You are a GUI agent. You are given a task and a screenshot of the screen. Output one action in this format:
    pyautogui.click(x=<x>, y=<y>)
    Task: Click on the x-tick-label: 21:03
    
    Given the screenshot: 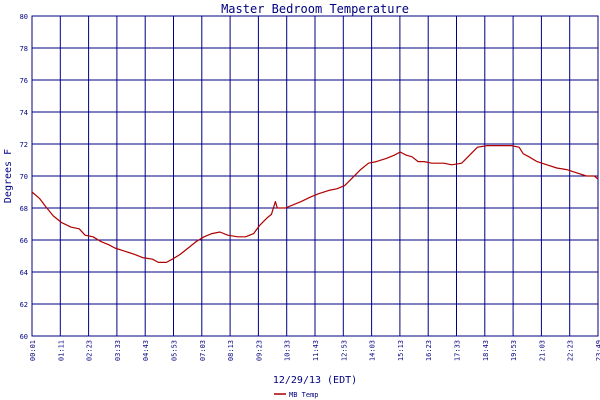 What is the action you would take?
    pyautogui.click(x=542, y=350)
    